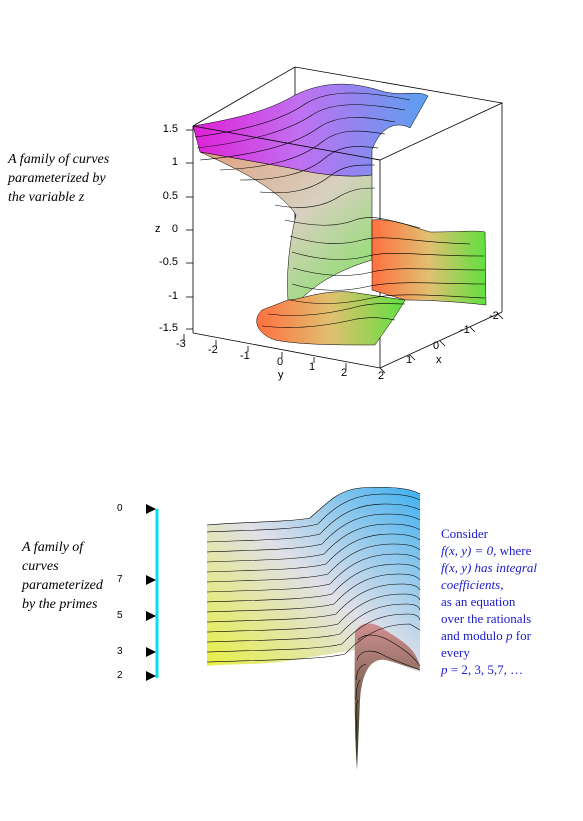  I want to click on surface-right-sheet, so click(429, 262).